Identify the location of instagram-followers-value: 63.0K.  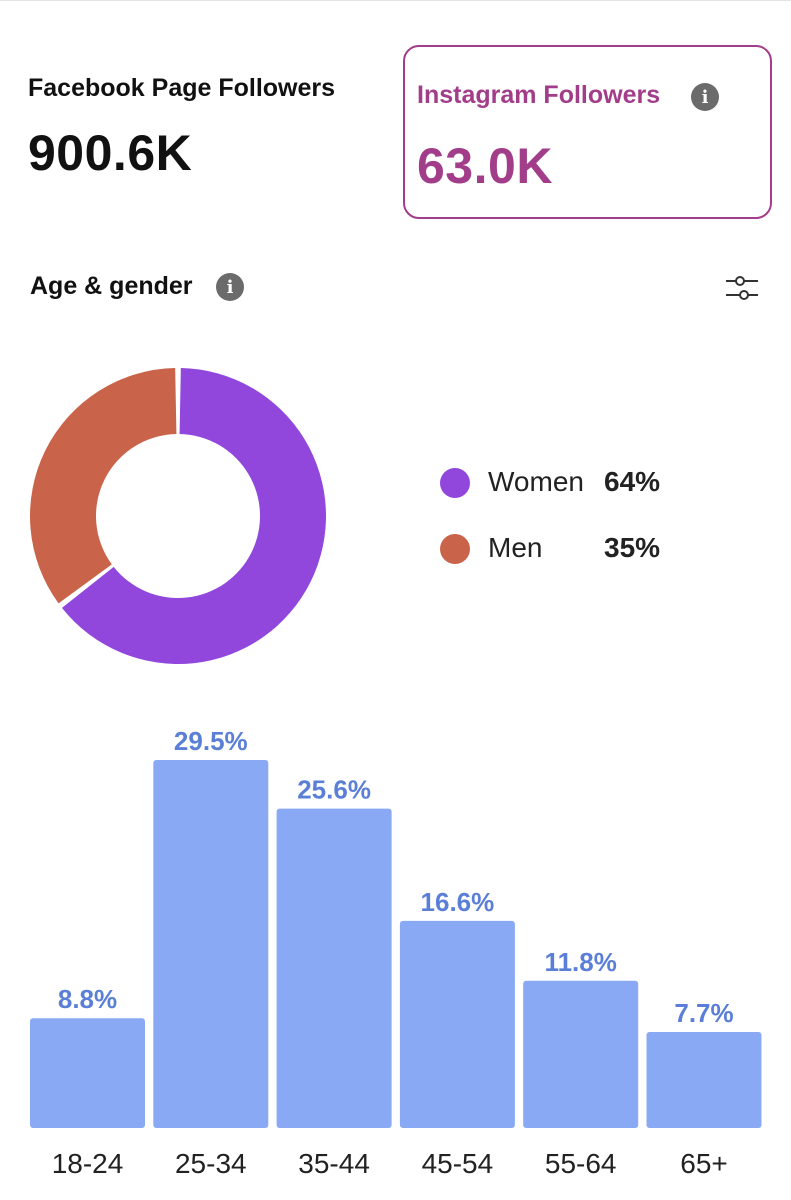
(485, 166).